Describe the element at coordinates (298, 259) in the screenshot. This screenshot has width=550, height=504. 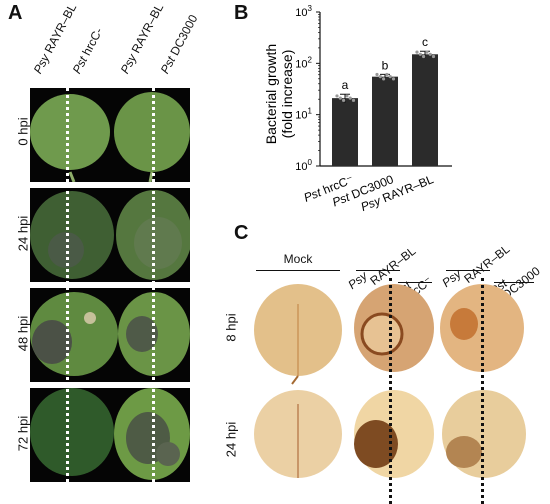
I see `panel-c-mock-label: Mock` at that location.